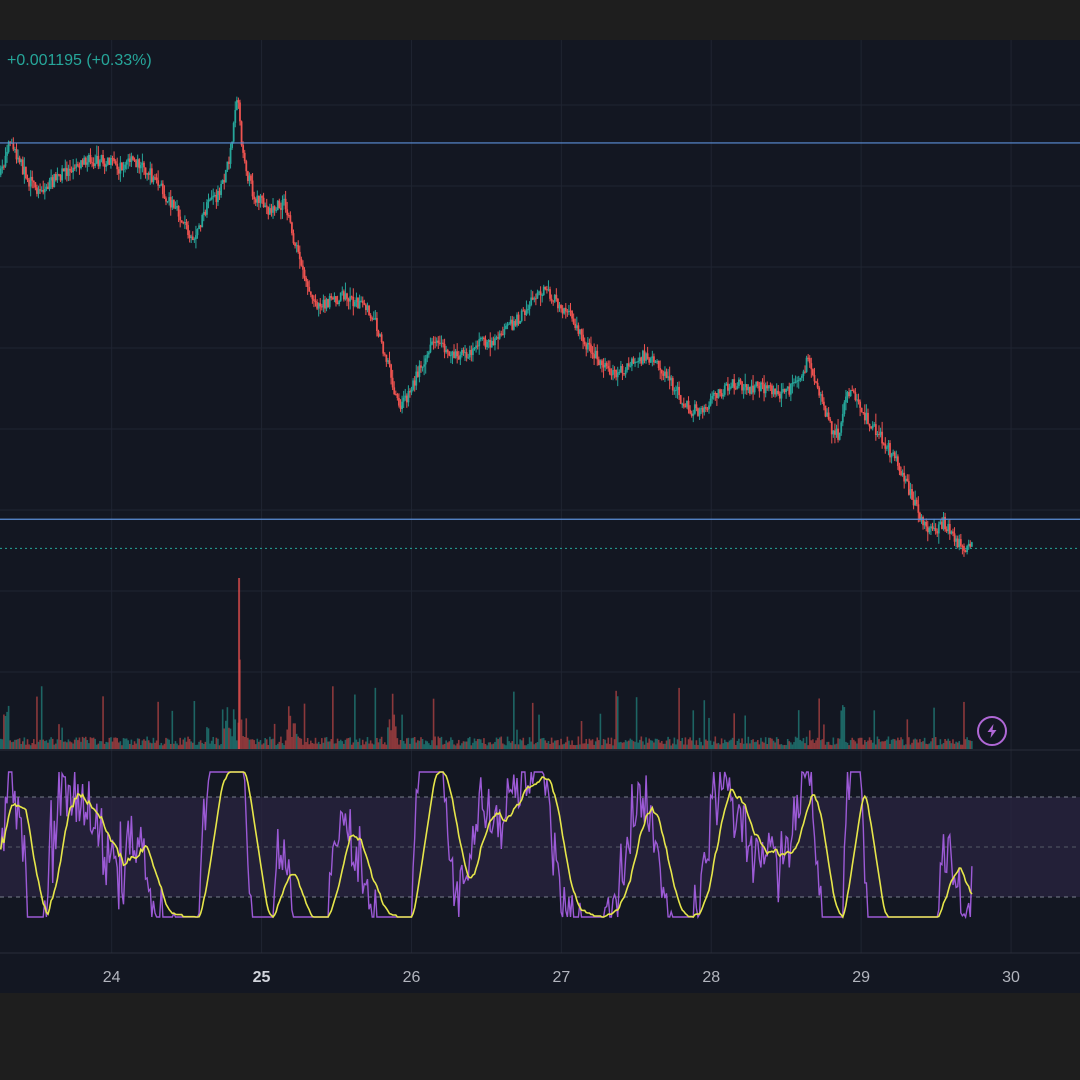  What do you see at coordinates (992, 731) in the screenshot?
I see `alert-button` at bounding box center [992, 731].